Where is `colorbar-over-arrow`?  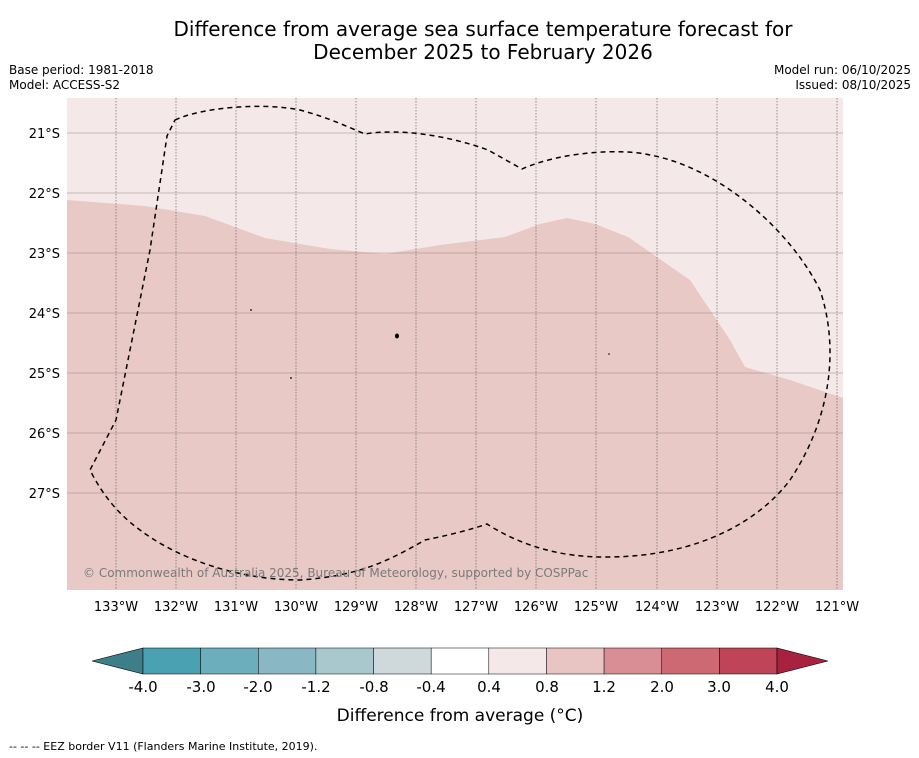 colorbar-over-arrow is located at coordinates (802, 661).